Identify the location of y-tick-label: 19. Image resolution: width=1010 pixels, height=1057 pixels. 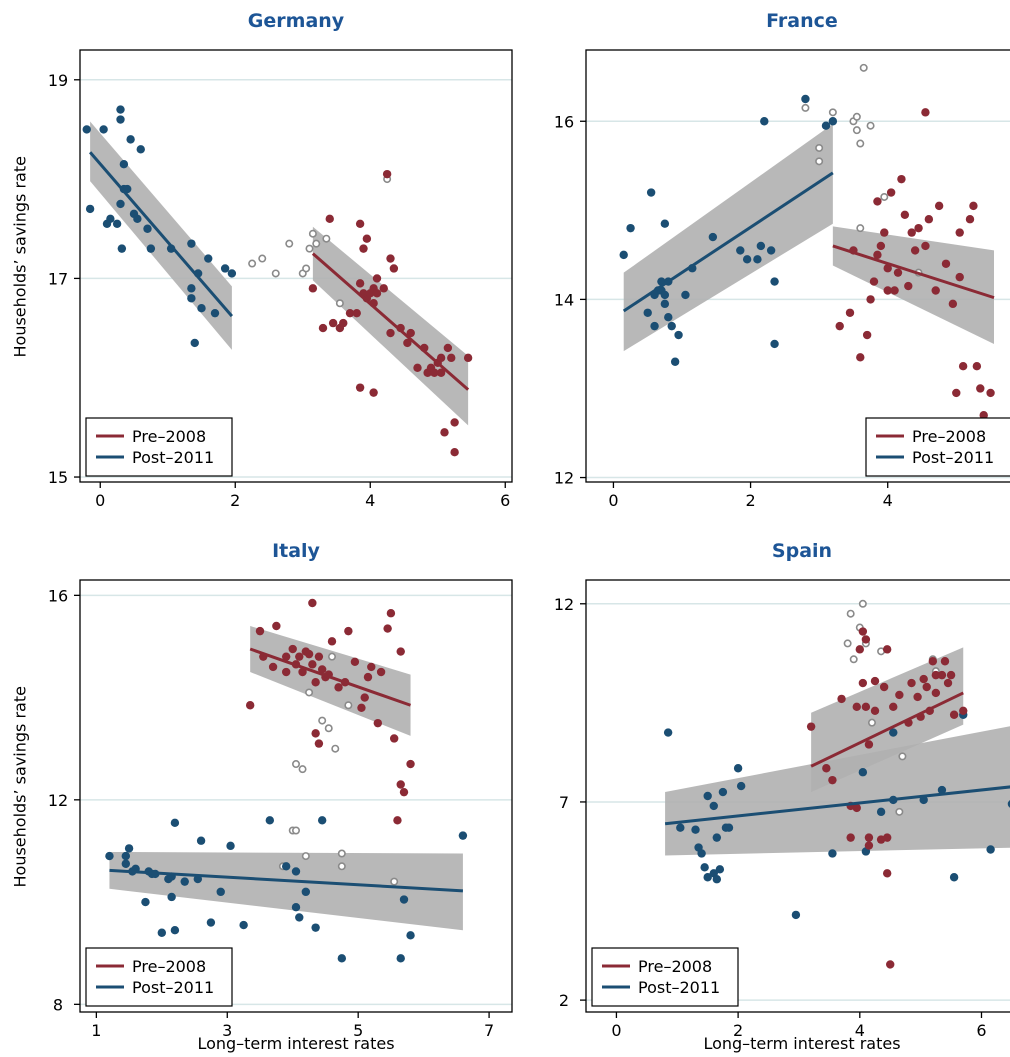
(58, 80).